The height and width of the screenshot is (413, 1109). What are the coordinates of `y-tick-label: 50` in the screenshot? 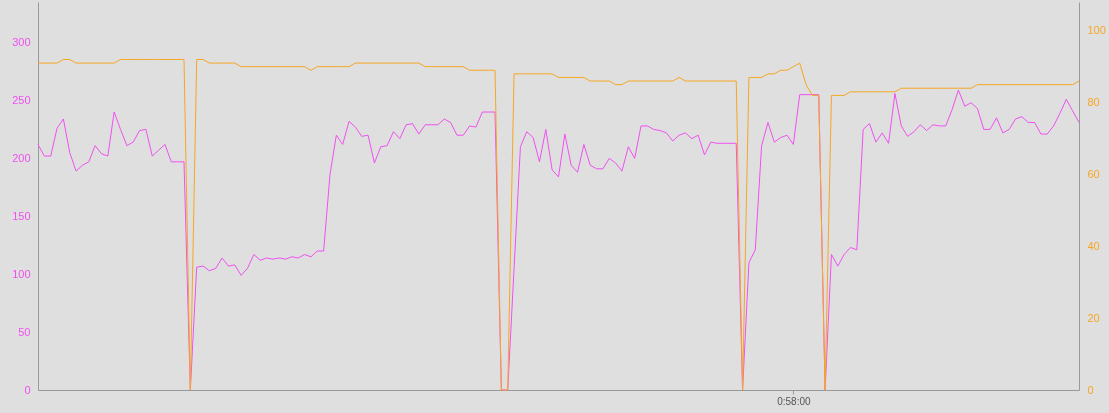 It's located at (24, 331).